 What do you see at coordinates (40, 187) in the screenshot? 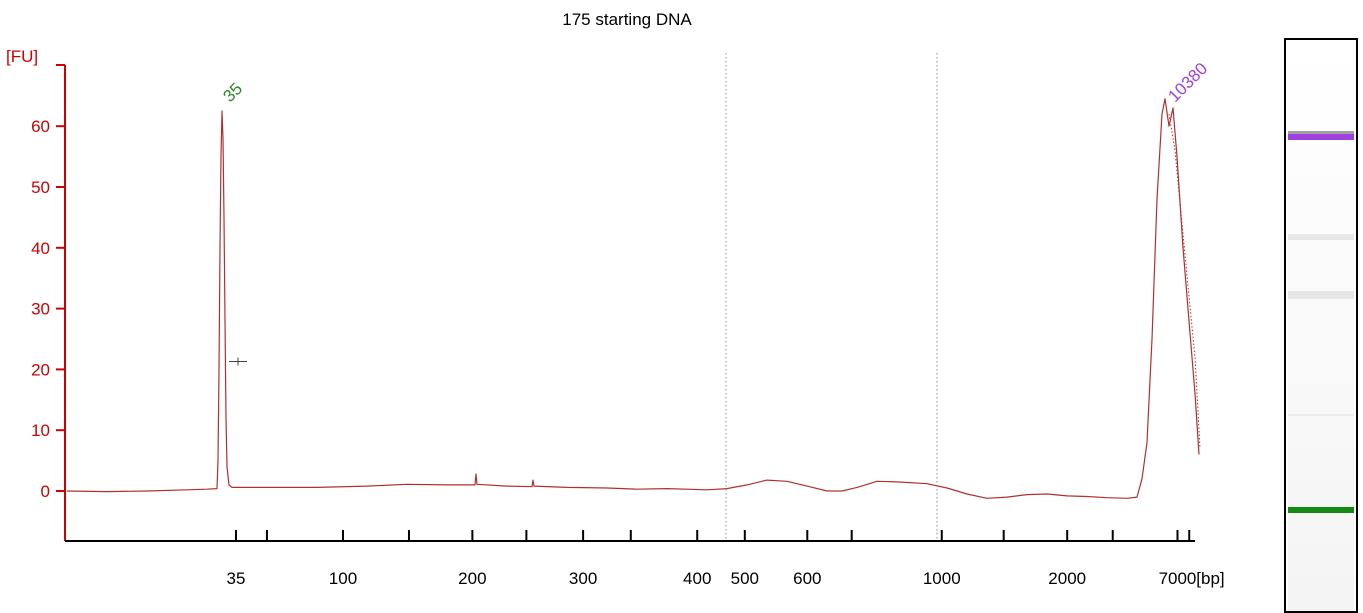
I see `y-tick-label: 50` at bounding box center [40, 187].